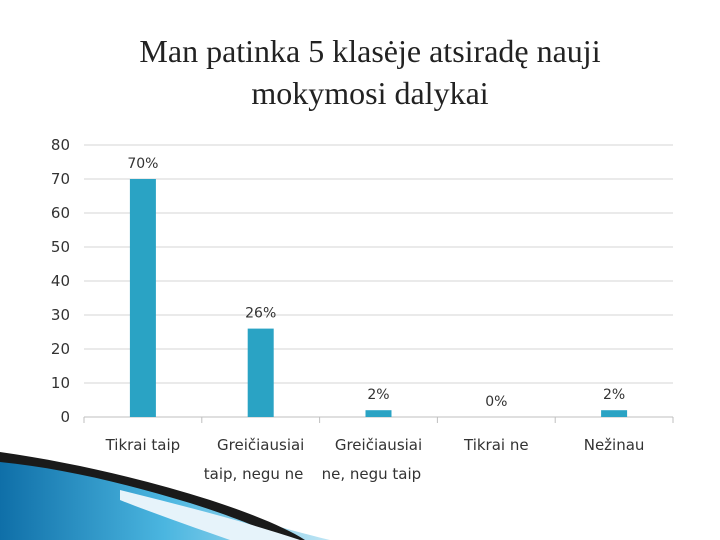 This screenshot has width=720, height=540. What do you see at coordinates (370, 51) in the screenshot?
I see `slide-title-line-1: Man patinka 5 klasėje atsiradę nauji` at bounding box center [370, 51].